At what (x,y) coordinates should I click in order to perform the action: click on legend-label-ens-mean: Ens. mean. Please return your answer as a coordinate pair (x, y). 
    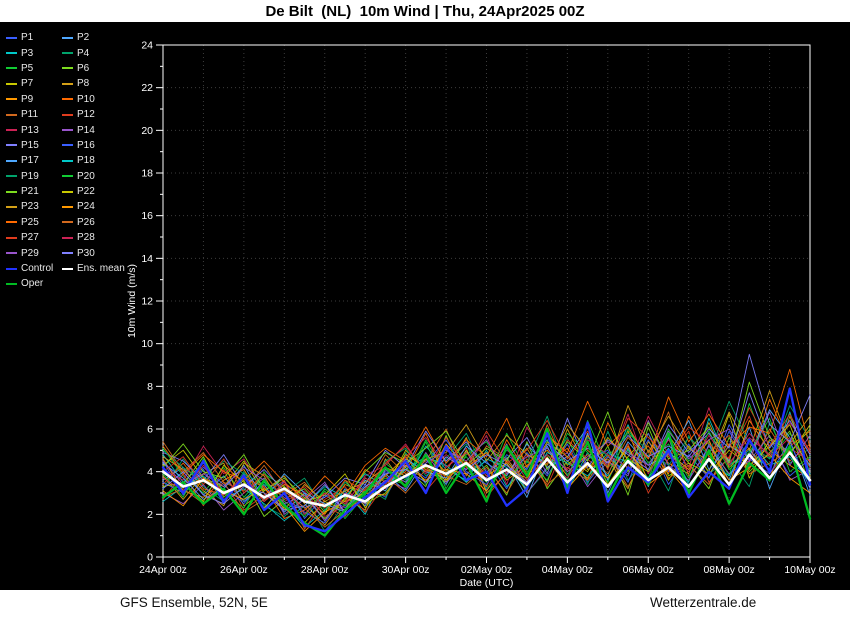
    Looking at the image, I should click on (101, 269).